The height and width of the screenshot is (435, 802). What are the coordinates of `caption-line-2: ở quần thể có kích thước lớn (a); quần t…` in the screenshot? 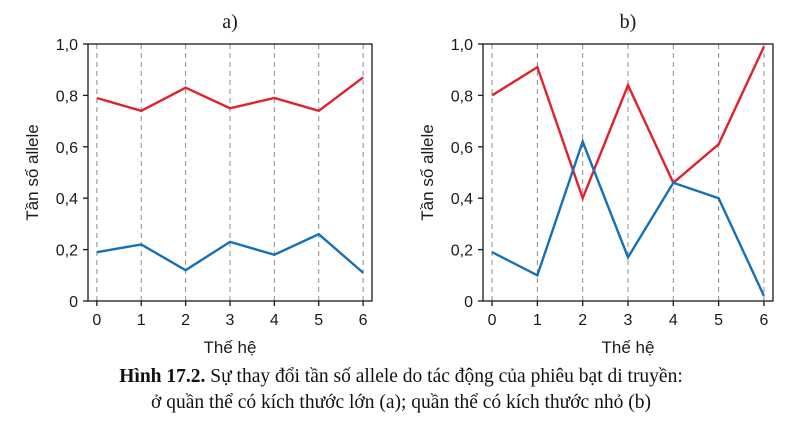 It's located at (401, 402).